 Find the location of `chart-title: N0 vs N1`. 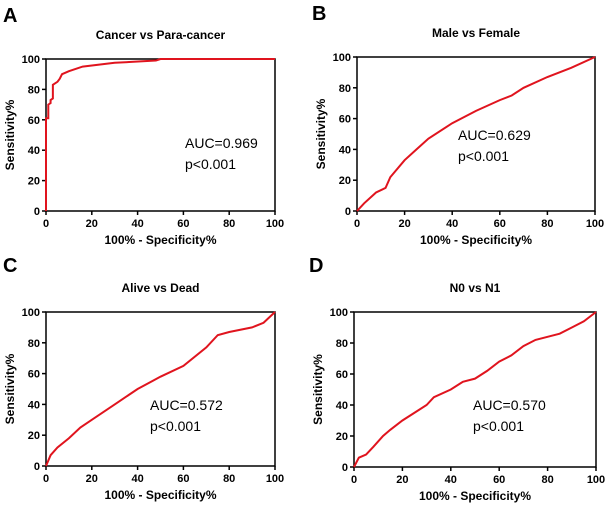

chart-title: N0 vs N1 is located at coordinates (475, 288).